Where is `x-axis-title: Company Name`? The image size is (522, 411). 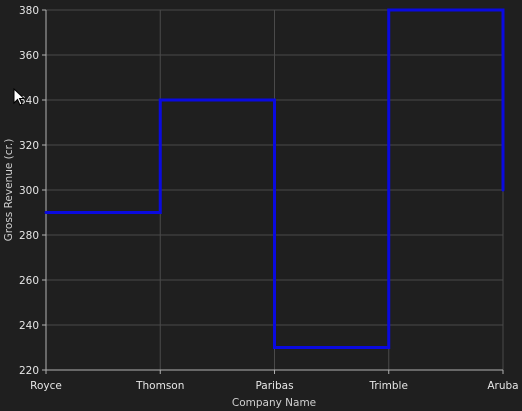
x-axis-title: Company Name is located at coordinates (274, 403).